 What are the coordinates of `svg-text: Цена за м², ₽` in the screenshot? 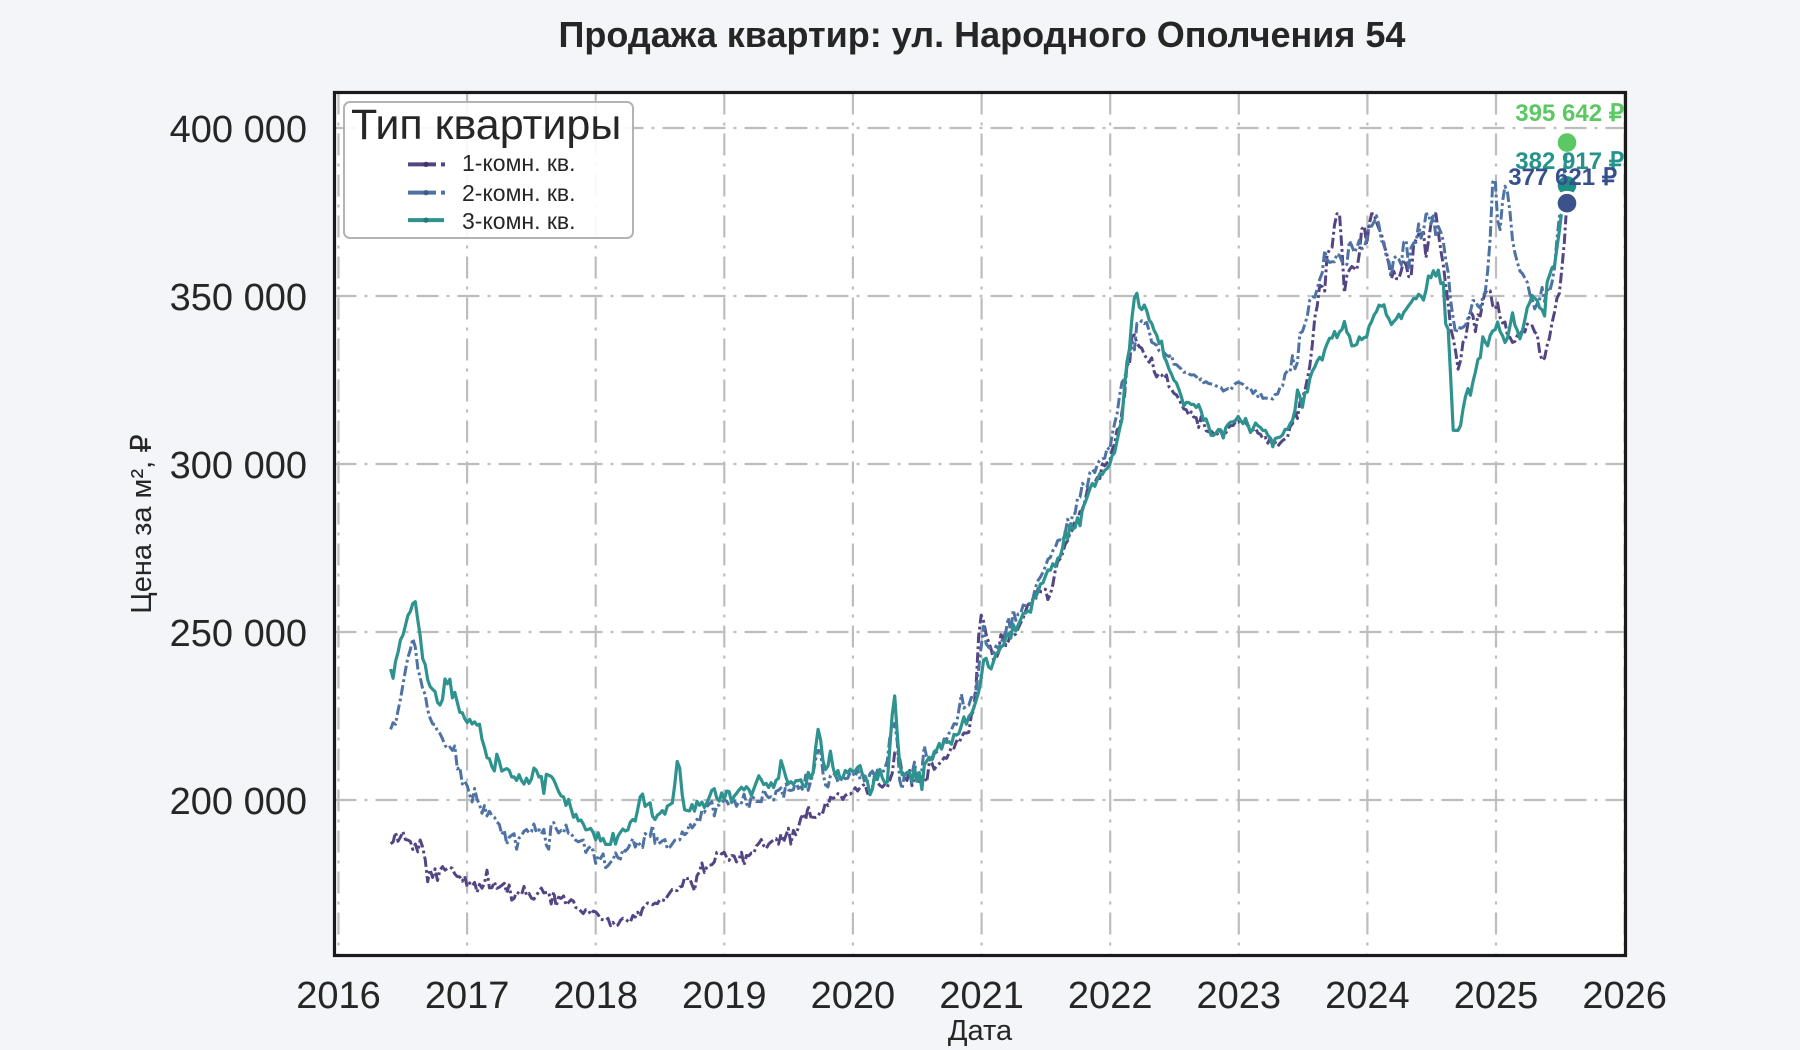 It's located at (142, 523).